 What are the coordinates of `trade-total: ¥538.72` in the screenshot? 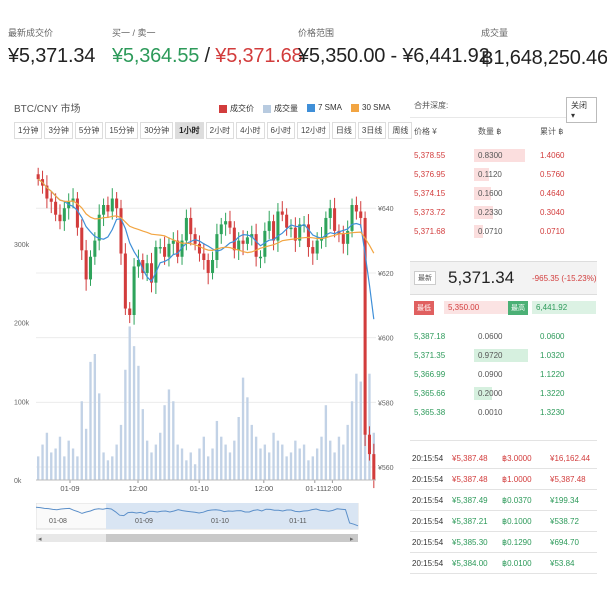 It's located at (564, 521).